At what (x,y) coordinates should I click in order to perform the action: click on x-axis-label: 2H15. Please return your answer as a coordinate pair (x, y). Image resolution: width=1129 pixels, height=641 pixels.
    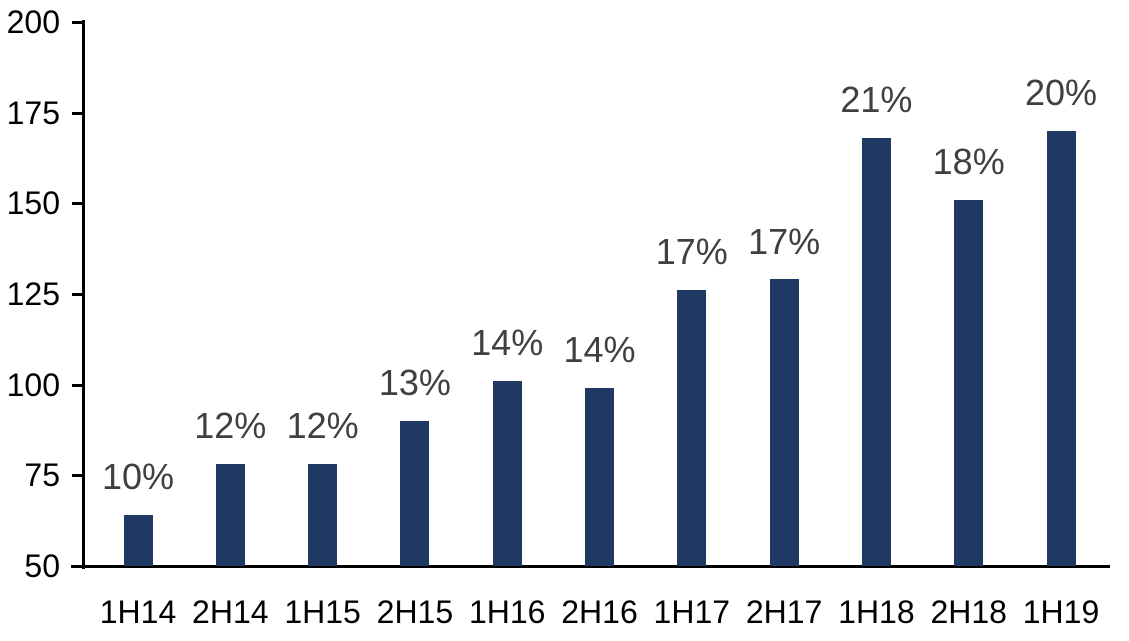
    Looking at the image, I should click on (415, 612).